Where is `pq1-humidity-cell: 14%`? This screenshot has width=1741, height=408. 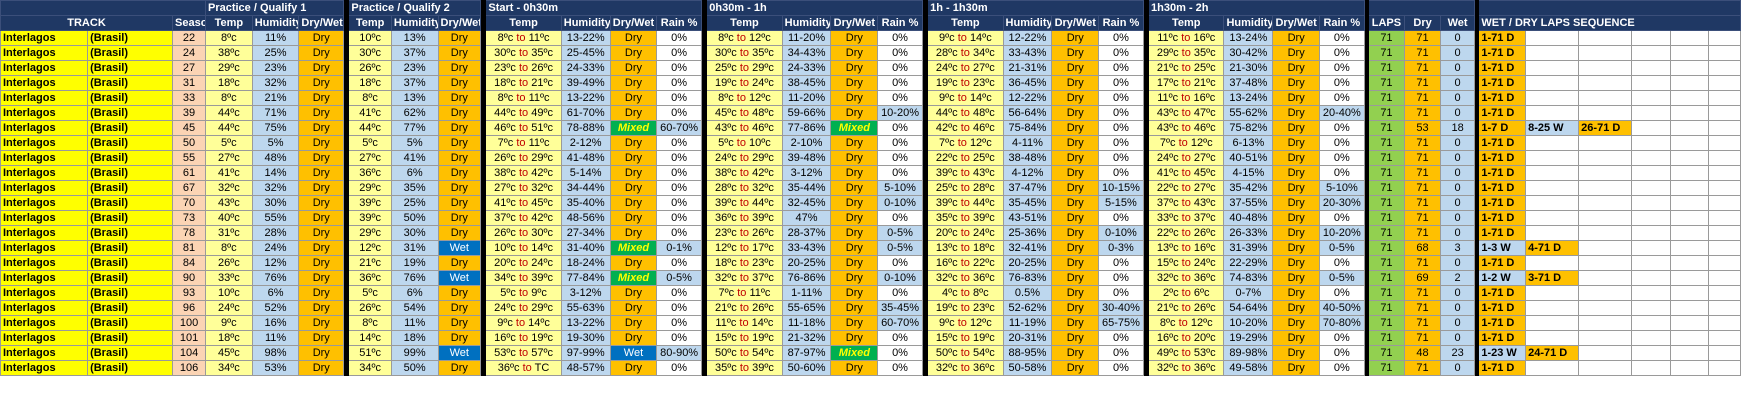
pq1-humidity-cell: 14% is located at coordinates (275, 173).